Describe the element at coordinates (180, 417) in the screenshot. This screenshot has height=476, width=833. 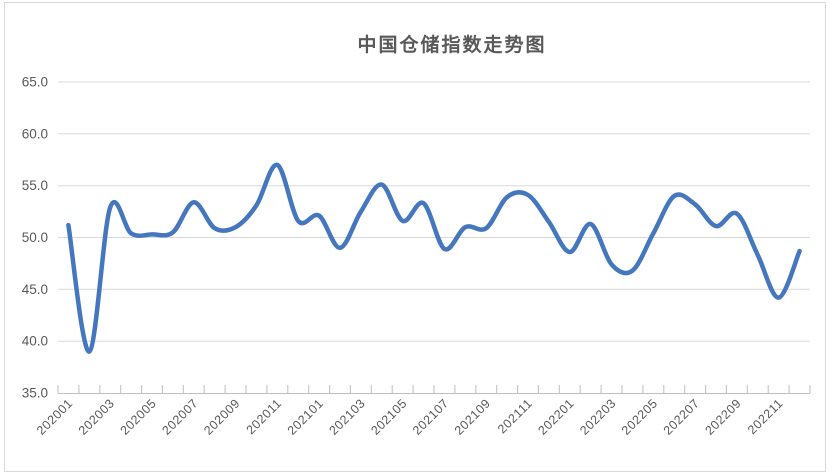
I see `x-axis-label: 202007` at that location.